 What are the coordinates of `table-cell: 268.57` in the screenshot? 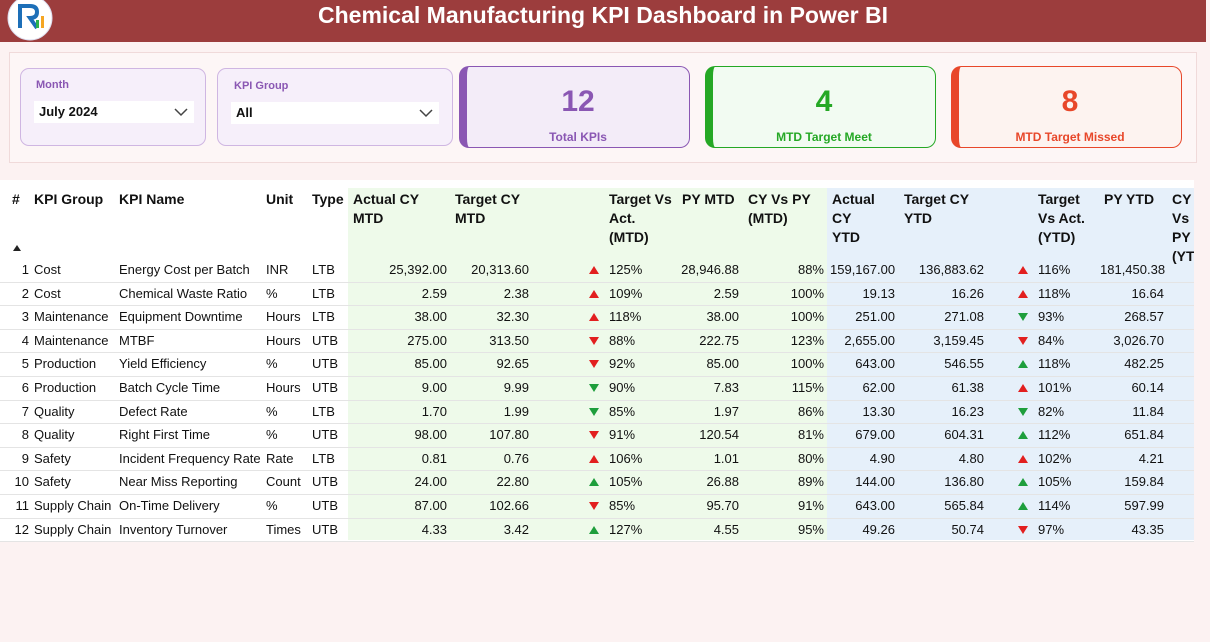 It's located at (1144, 317).